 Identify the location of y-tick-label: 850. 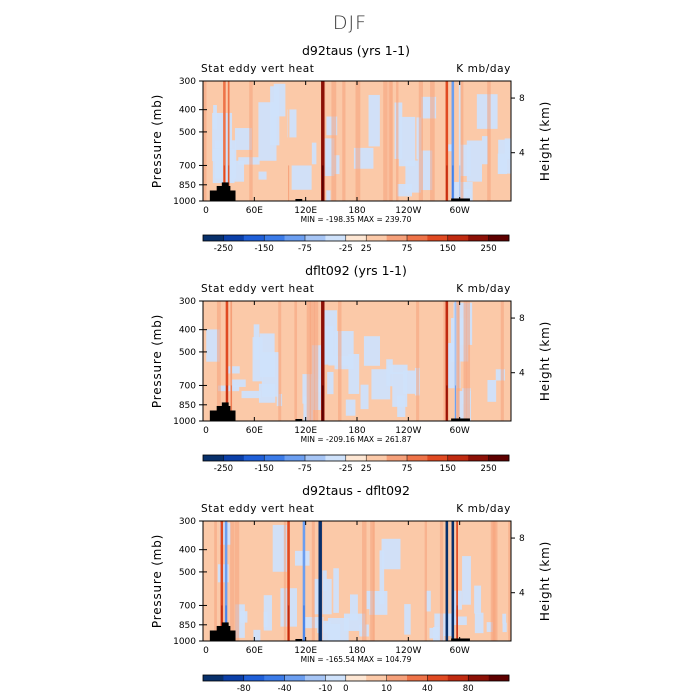
(187, 186).